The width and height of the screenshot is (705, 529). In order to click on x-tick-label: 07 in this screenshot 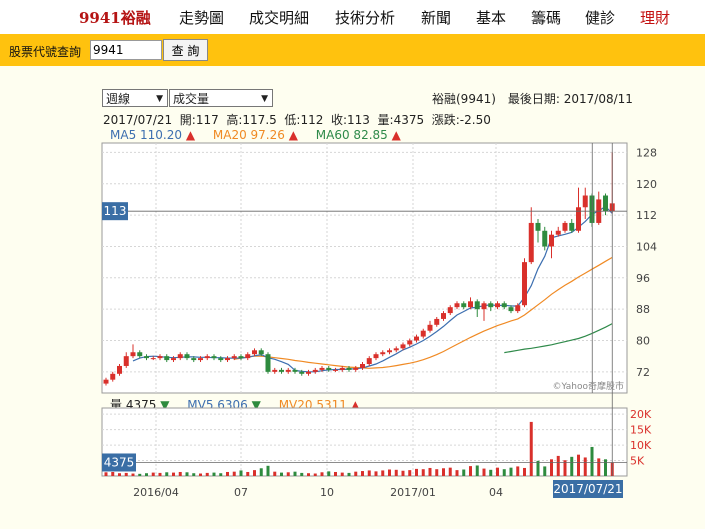, I will do `click(241, 492)`.